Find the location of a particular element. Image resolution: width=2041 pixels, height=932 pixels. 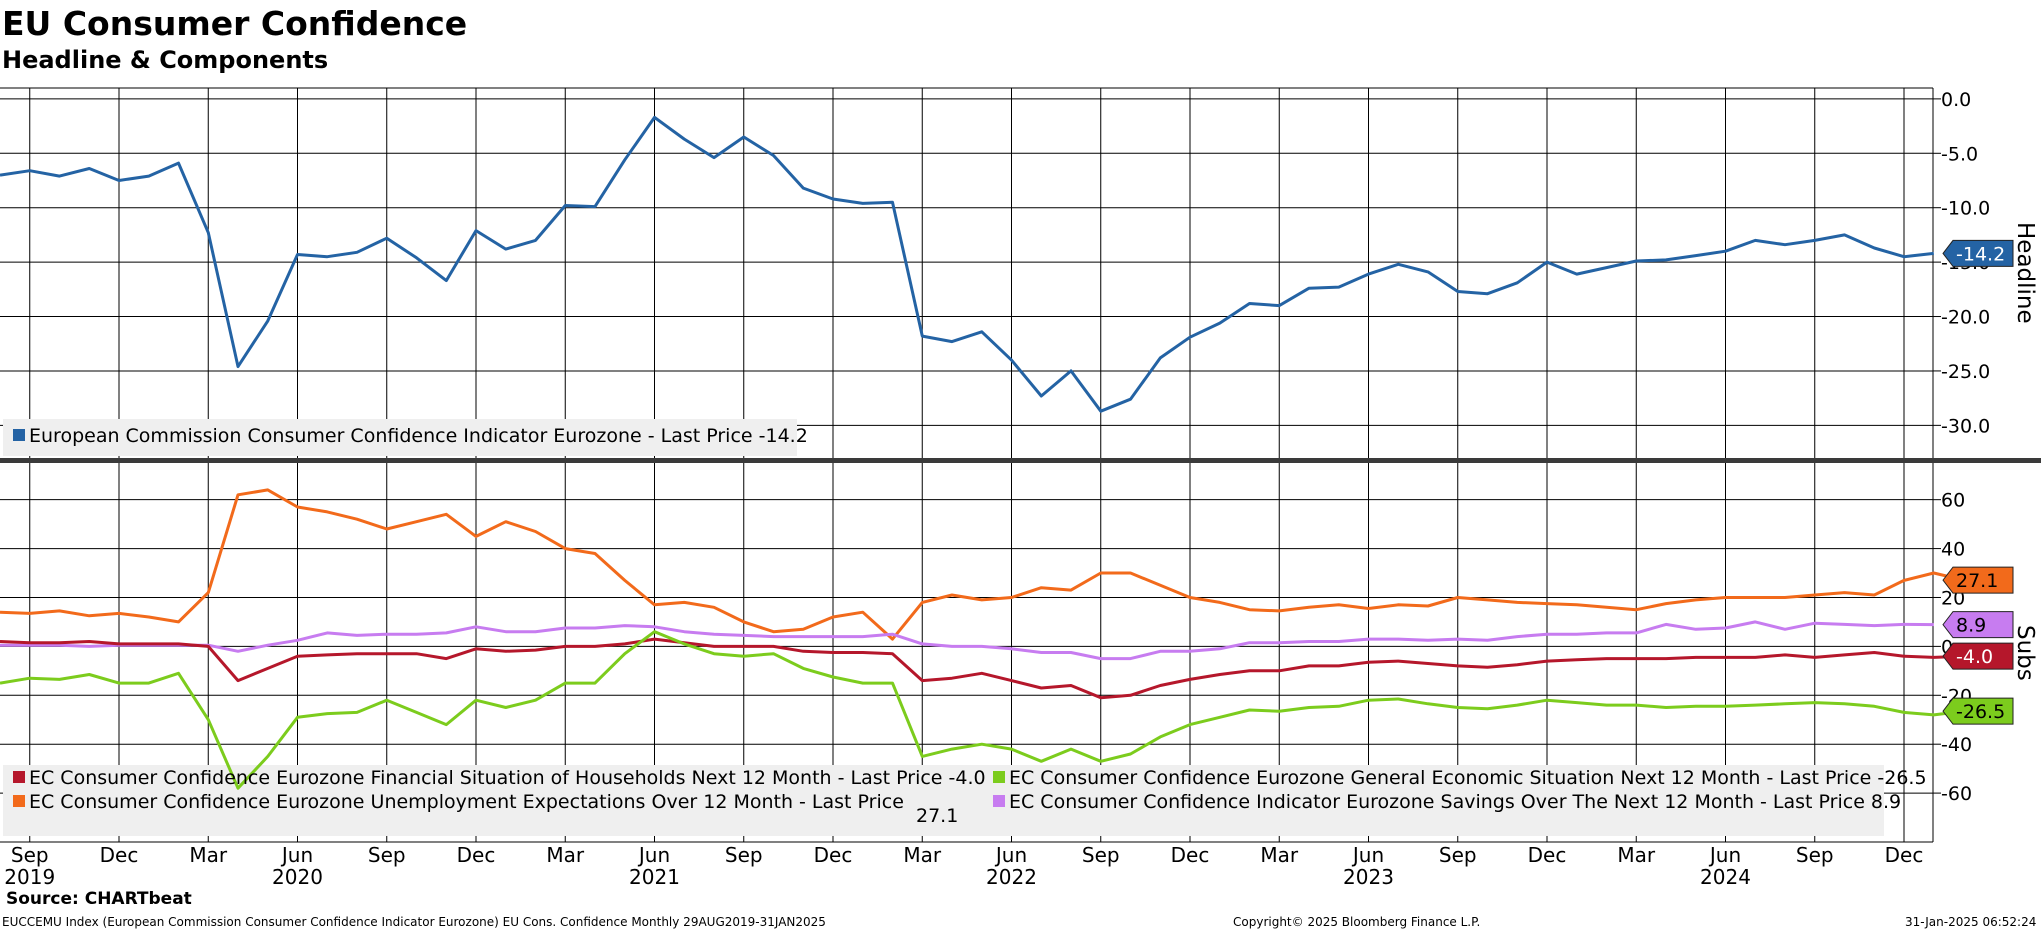

x-tick-label-year: 2019 is located at coordinates (29, 877).